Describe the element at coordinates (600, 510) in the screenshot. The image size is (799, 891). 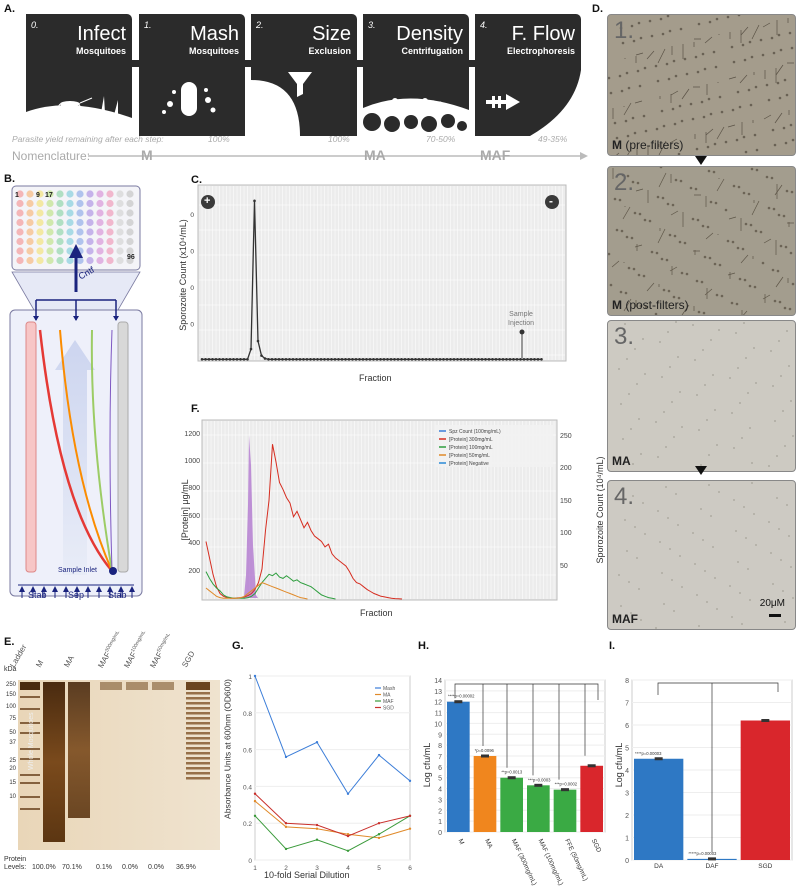
I see `f-ylabel-right: Sporozoite Count (10⁴/mL)` at that location.